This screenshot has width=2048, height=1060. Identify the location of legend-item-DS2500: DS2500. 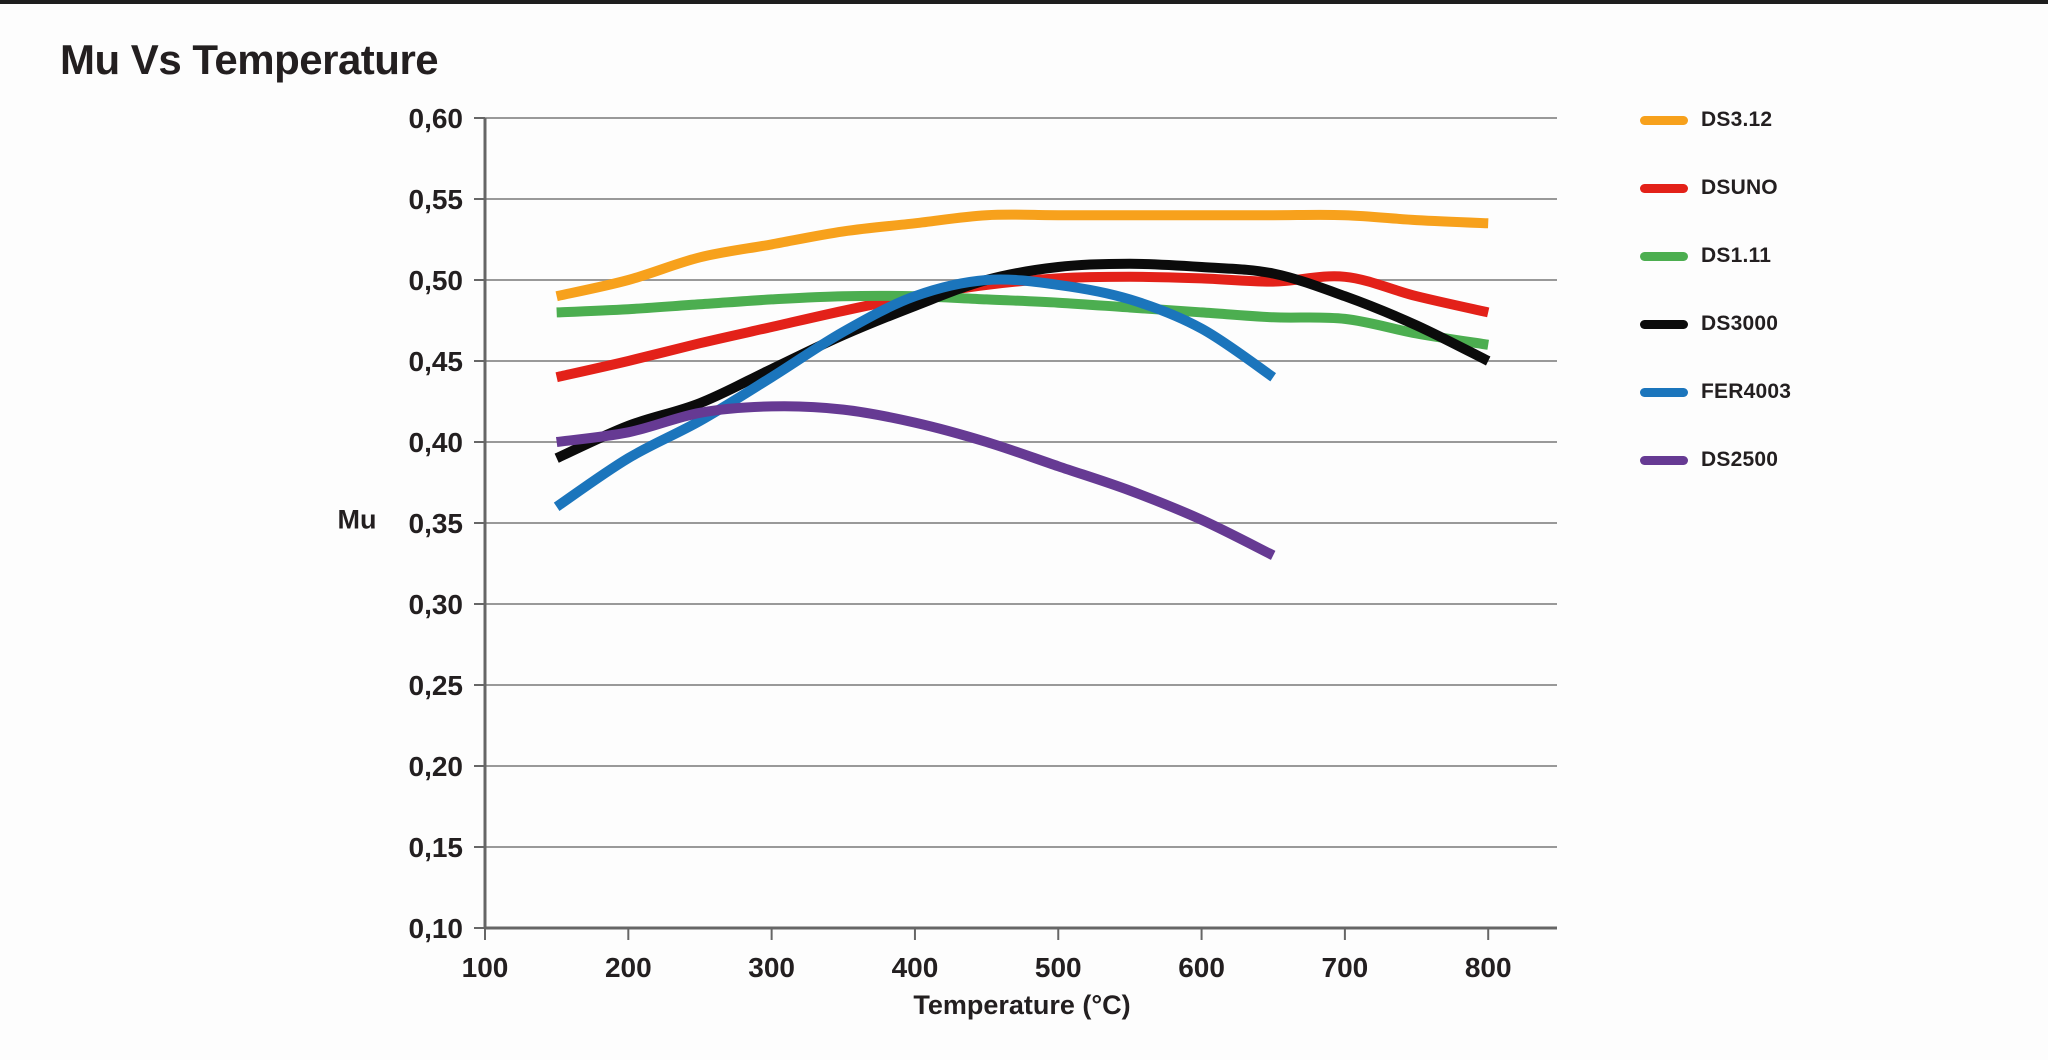
(1715, 460).